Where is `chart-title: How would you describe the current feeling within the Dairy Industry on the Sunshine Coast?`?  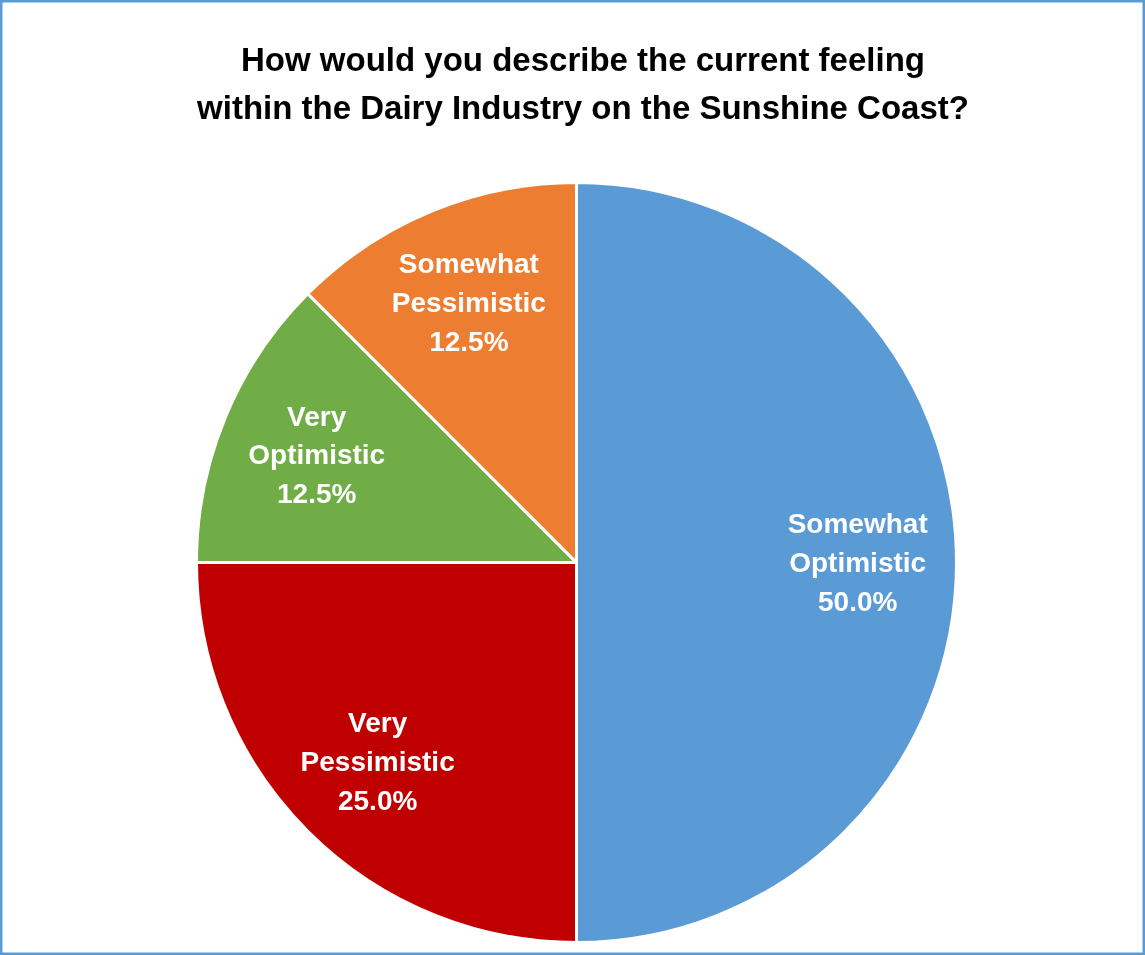 chart-title: How would you describe the current feeling within the Dairy Industry on the Sunshine Coast? is located at coordinates (582, 83).